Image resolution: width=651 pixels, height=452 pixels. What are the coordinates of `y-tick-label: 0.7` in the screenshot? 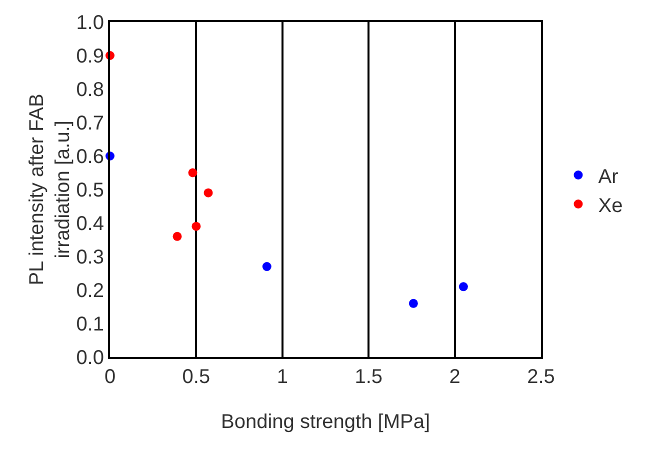 It's located at (90, 123).